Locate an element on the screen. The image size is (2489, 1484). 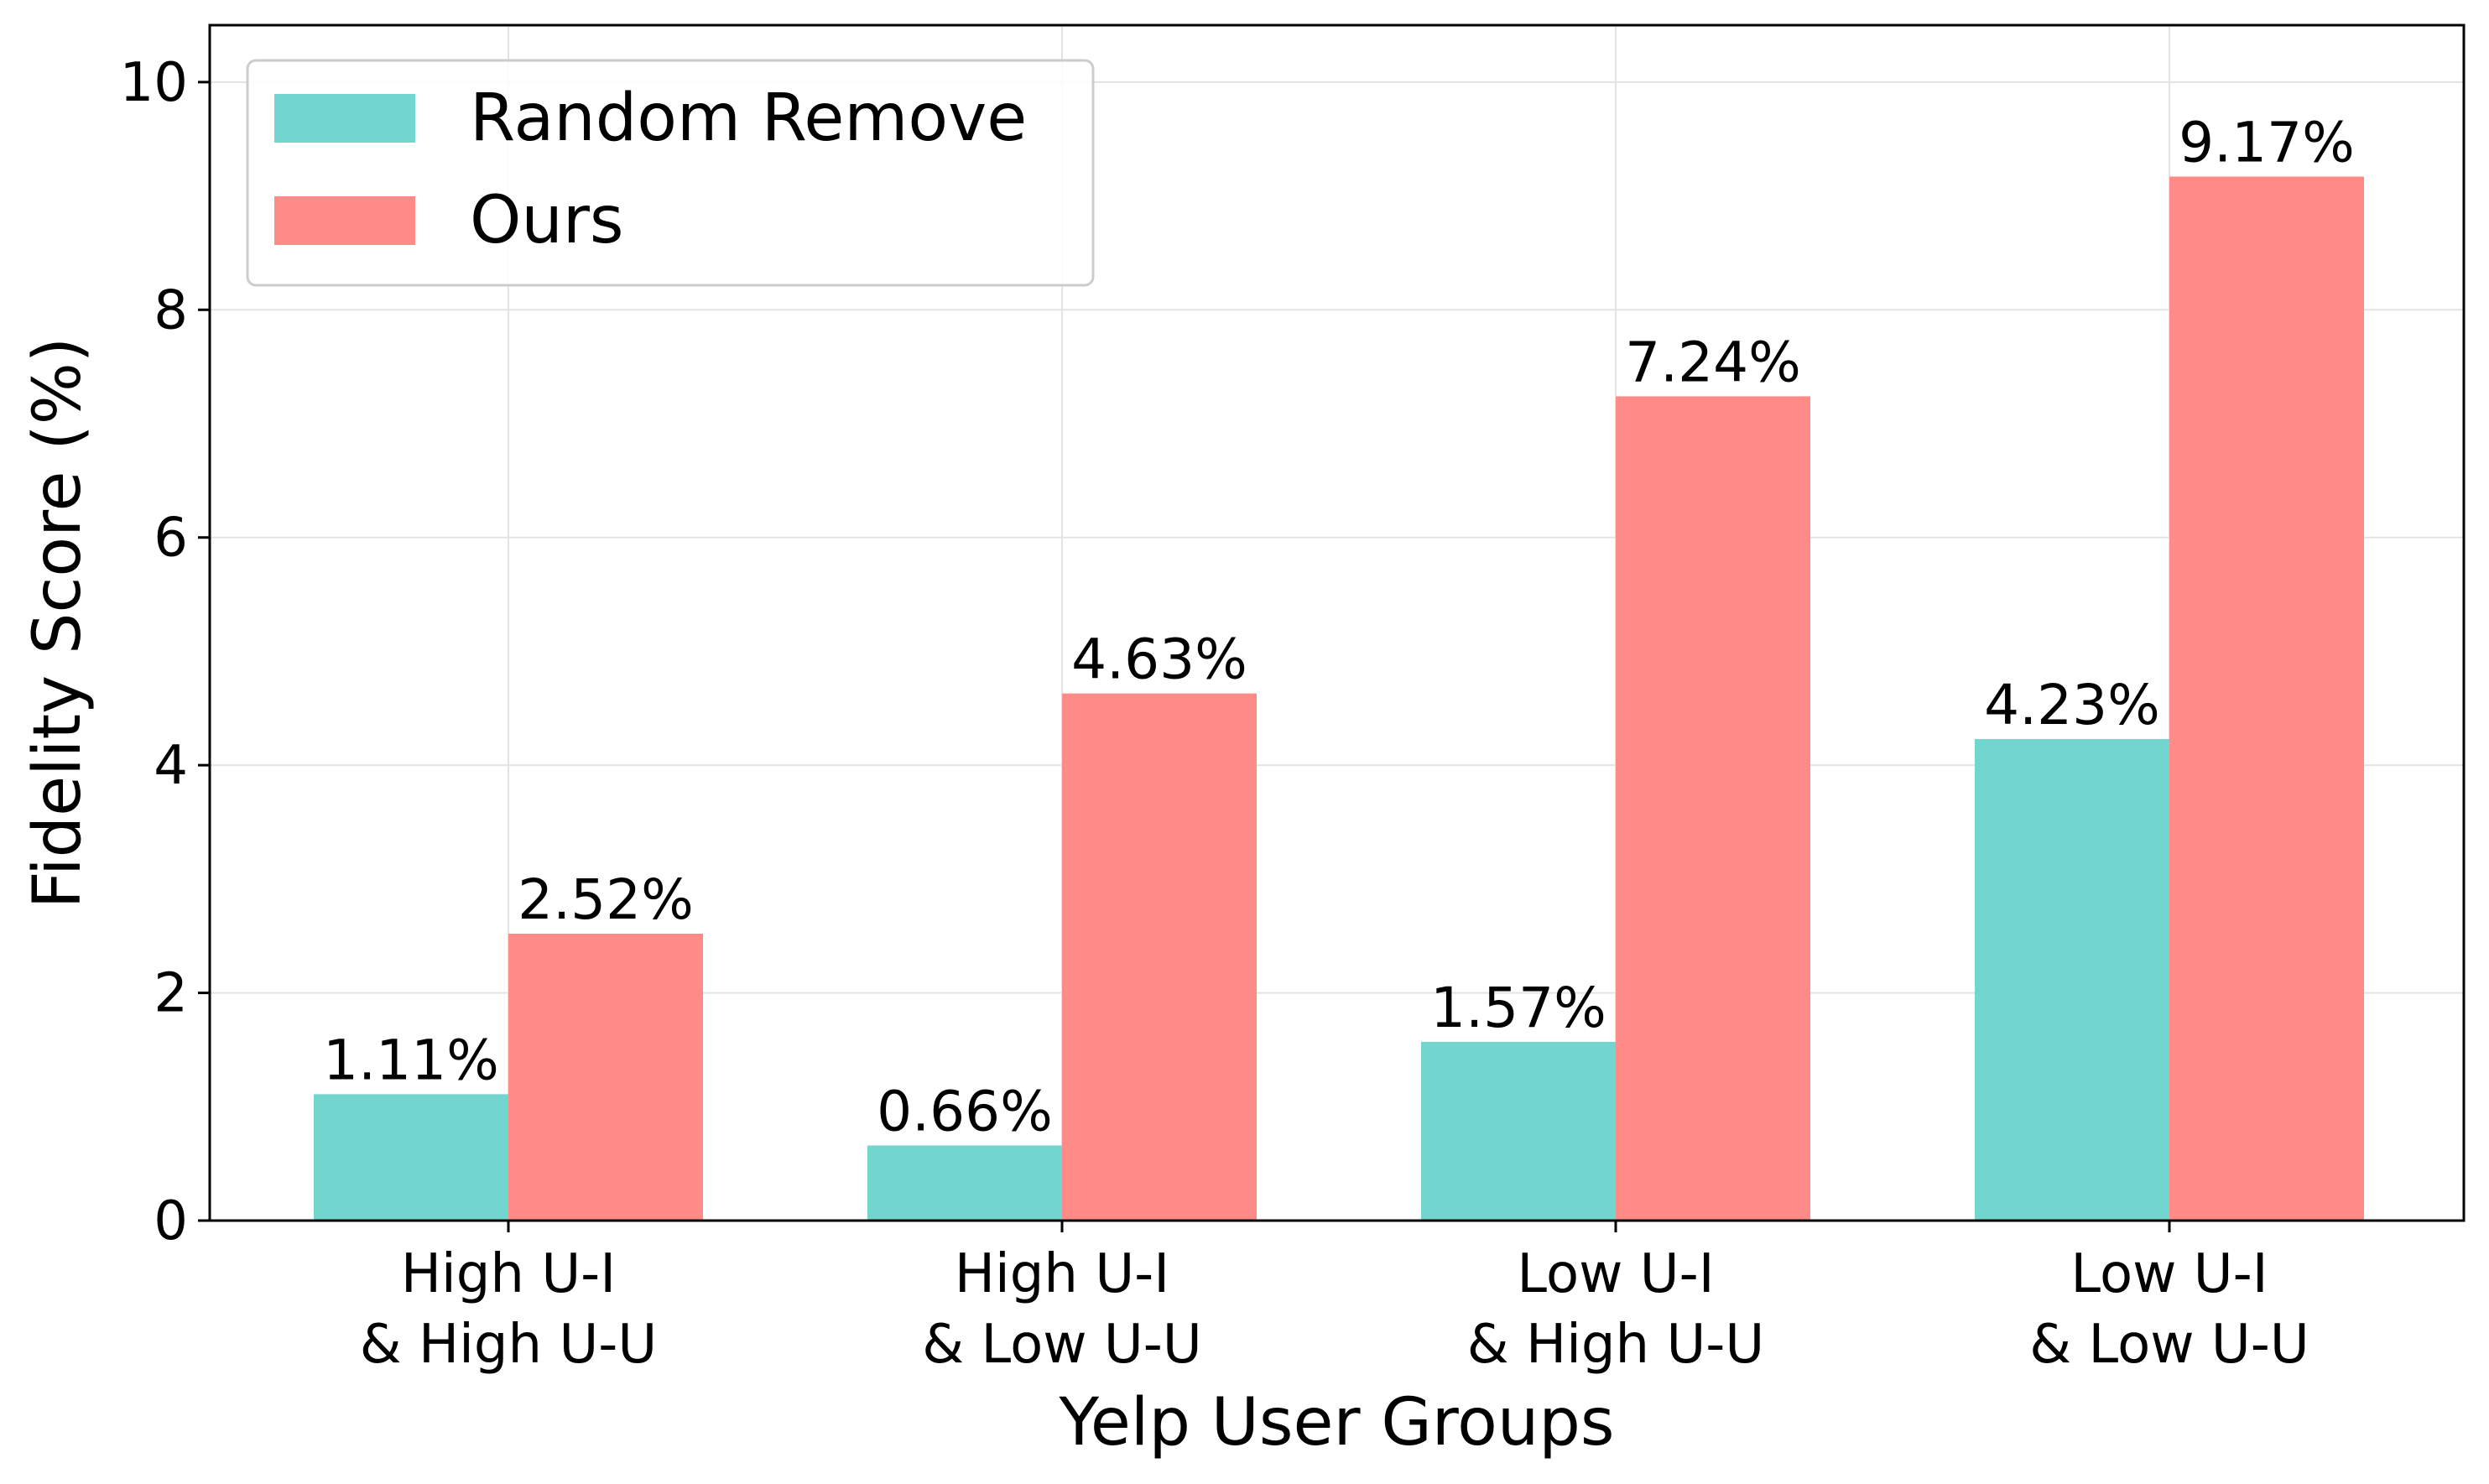
y-tick-label: 10 is located at coordinates (154, 83).